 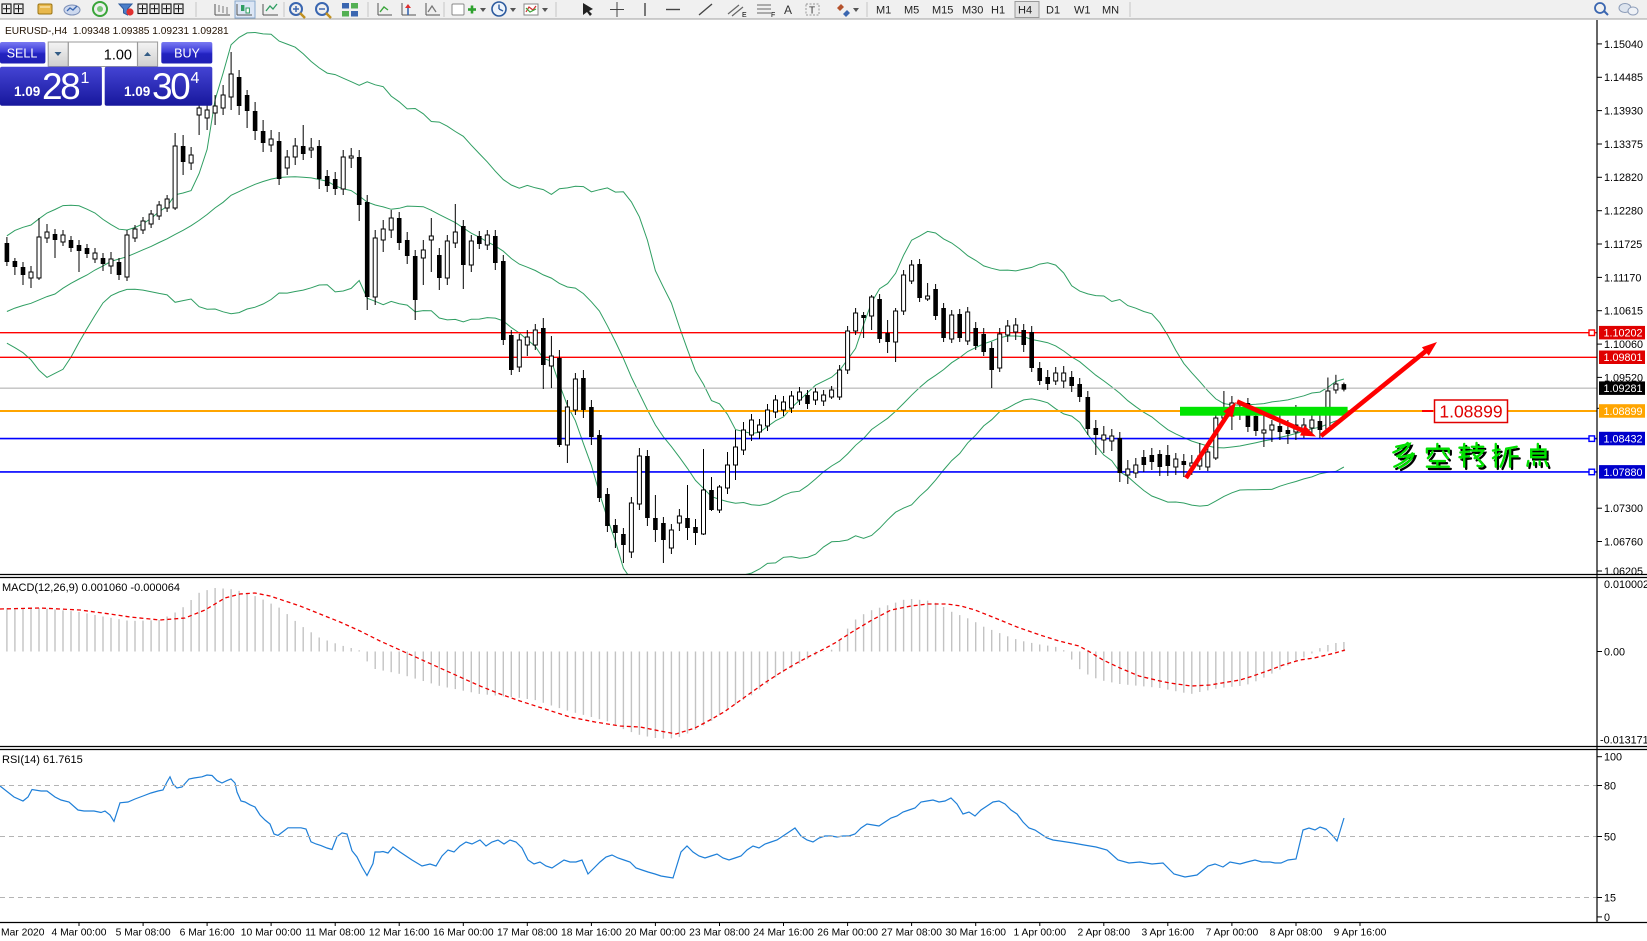 What do you see at coordinates (1360, 933) in the screenshot?
I see `svg-text: 9 Apr 16:00` at bounding box center [1360, 933].